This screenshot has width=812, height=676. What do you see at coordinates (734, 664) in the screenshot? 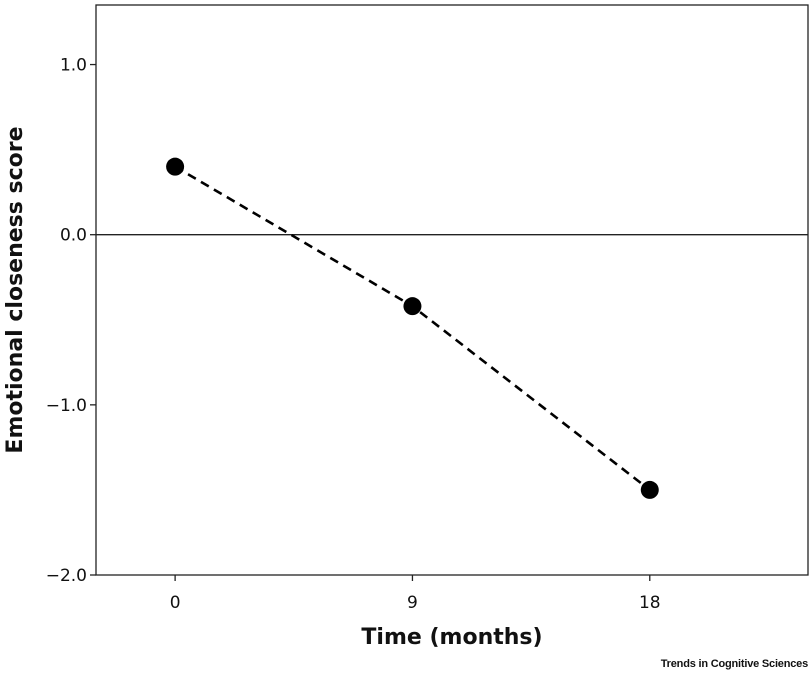
I see `credit-text: Trends in Cognitive Sciences` at bounding box center [734, 664].